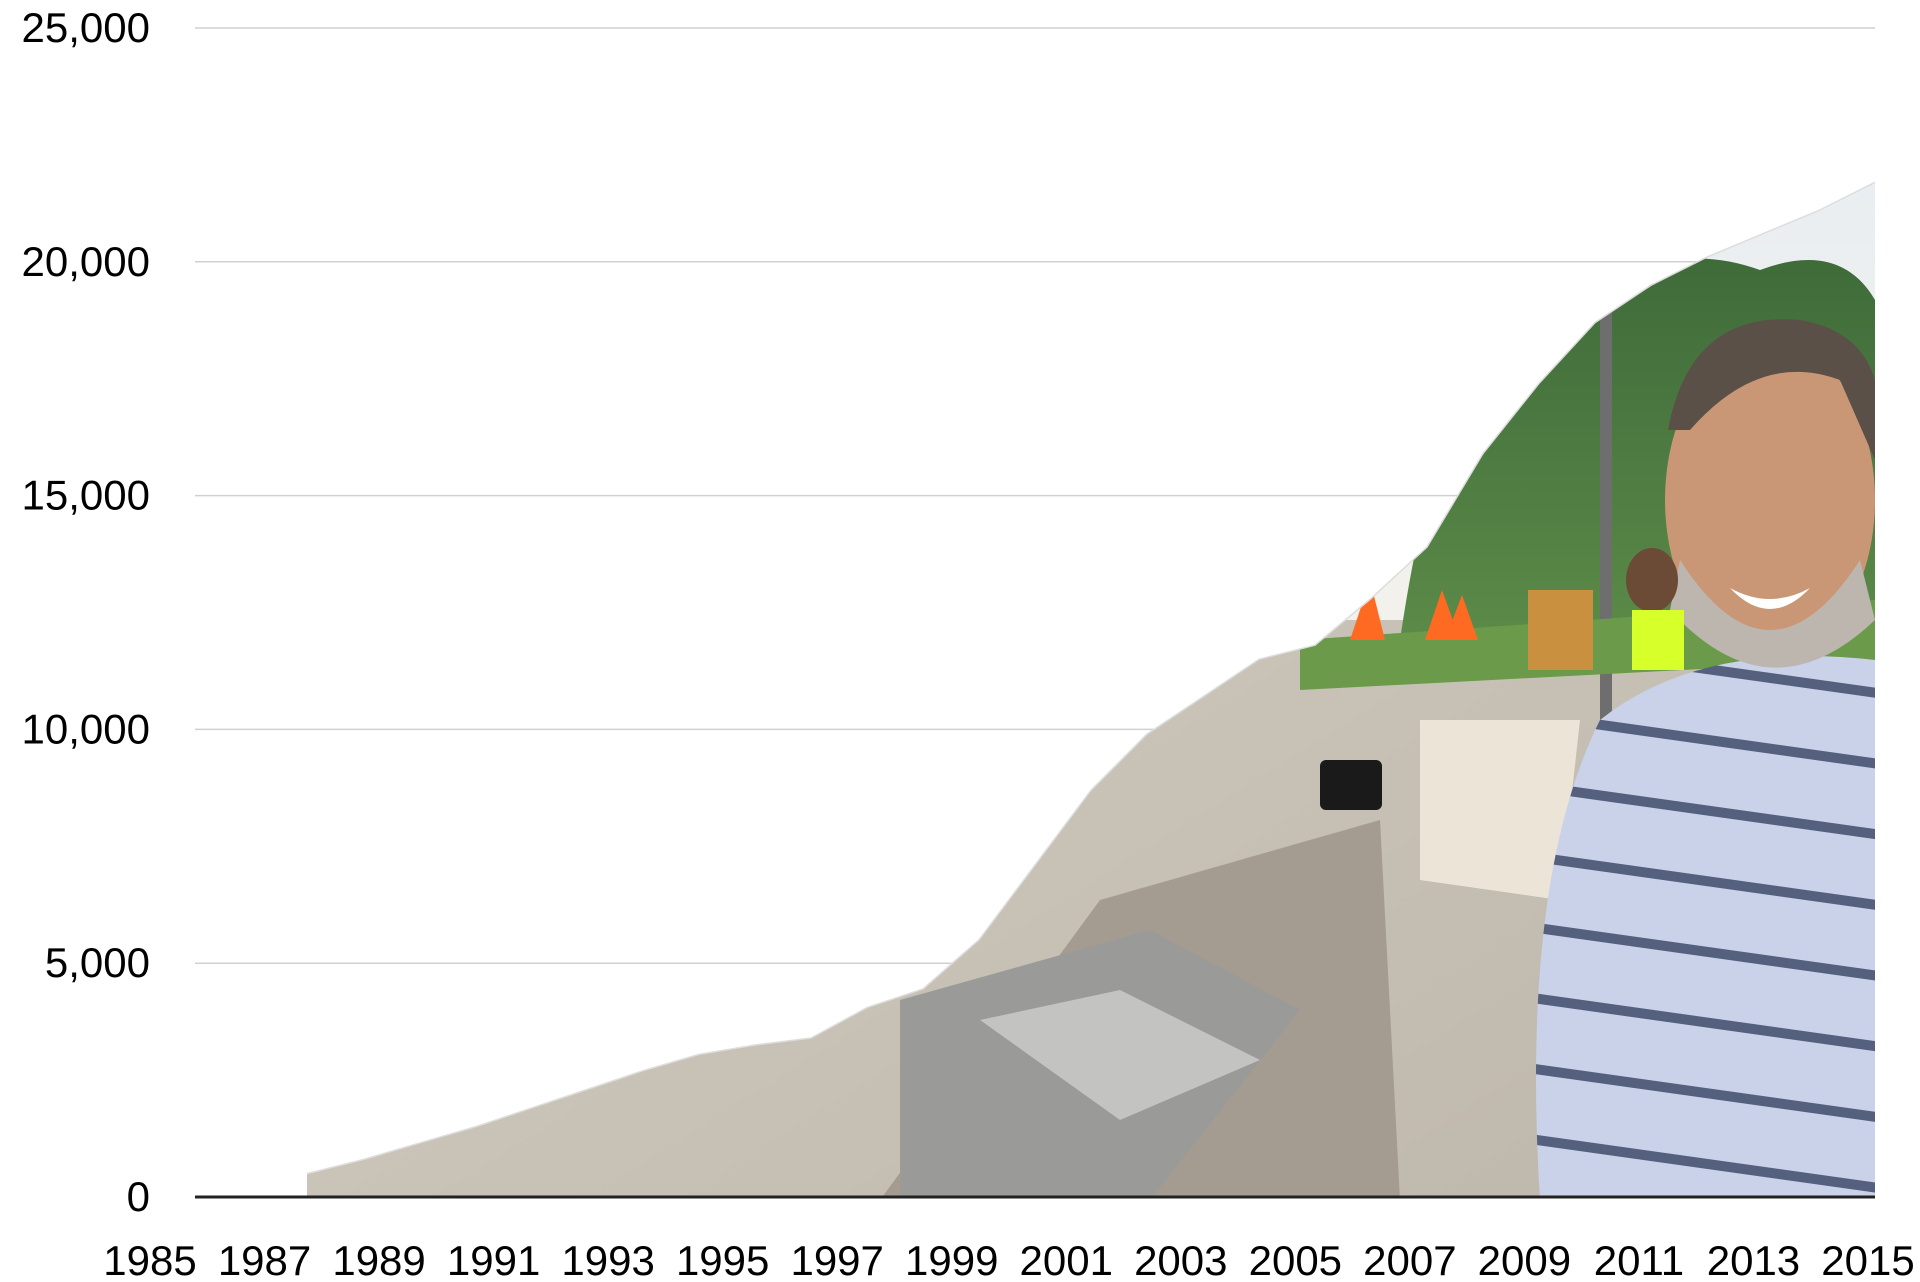  Describe the element at coordinates (138, 1196) in the screenshot. I see `y-tick-label: 0` at that location.